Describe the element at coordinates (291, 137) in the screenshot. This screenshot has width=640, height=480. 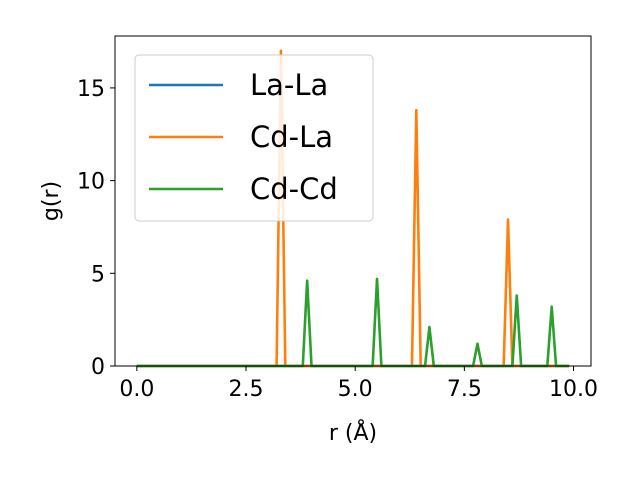
I see `legend-label-cd-la: Cd-La` at that location.